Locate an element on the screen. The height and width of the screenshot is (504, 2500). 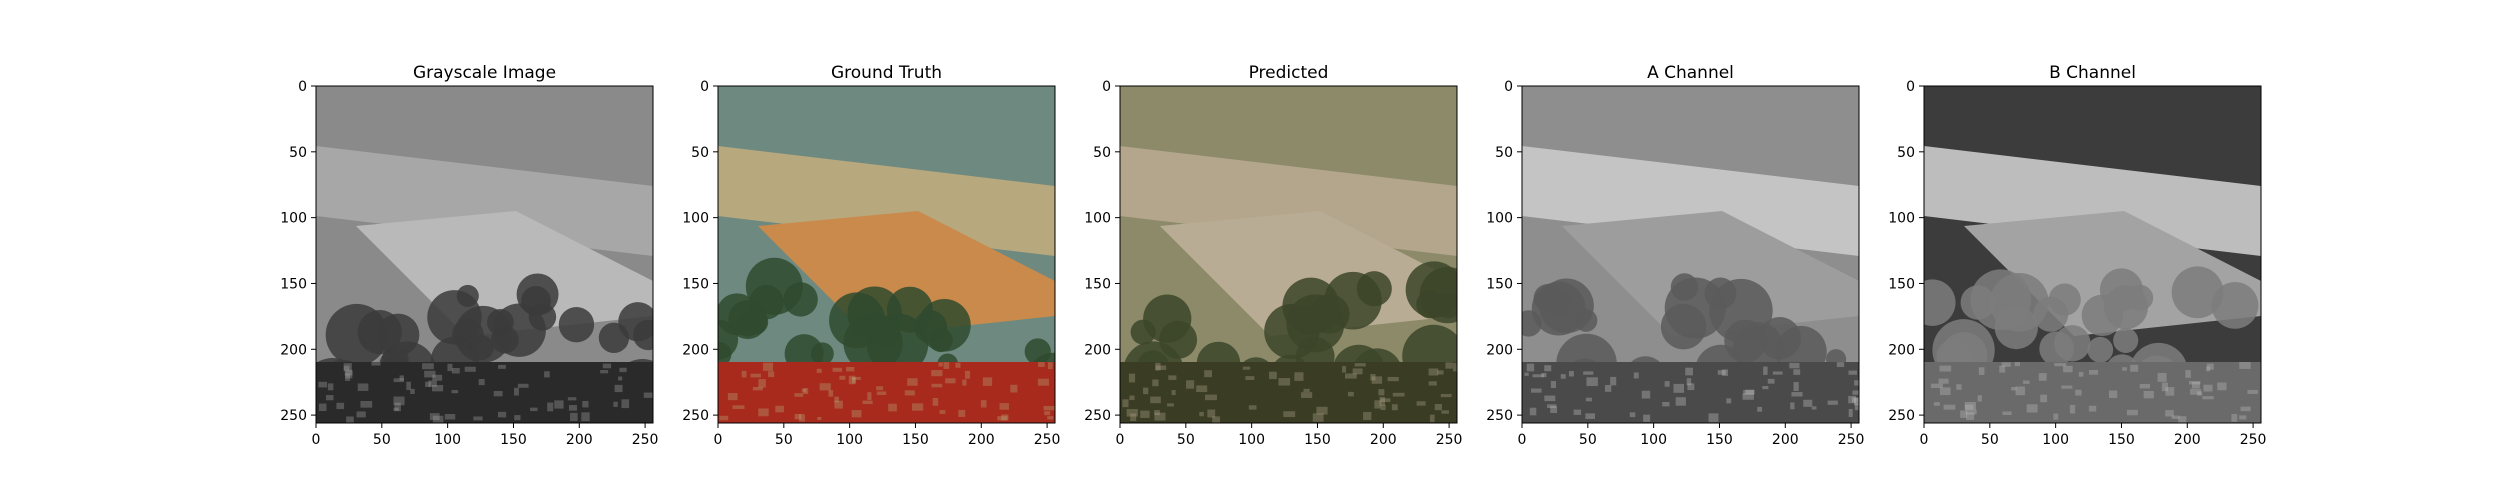
image-foreground is located at coordinates (886, 392).